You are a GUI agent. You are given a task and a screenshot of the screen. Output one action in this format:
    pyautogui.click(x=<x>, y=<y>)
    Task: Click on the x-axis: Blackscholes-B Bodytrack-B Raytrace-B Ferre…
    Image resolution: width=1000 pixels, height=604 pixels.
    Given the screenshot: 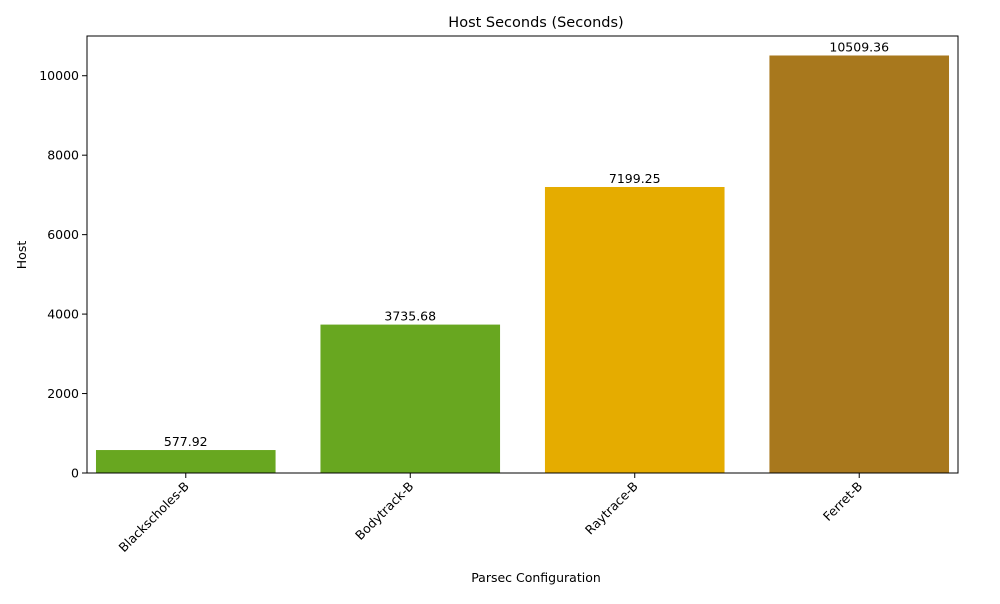 What is the action you would take?
    pyautogui.click(x=490, y=514)
    